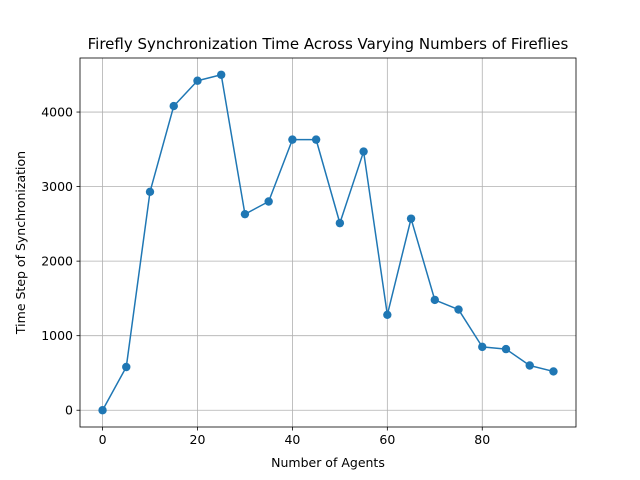  What do you see at coordinates (57, 335) in the screenshot?
I see `y-tick-label: 1000` at bounding box center [57, 335].